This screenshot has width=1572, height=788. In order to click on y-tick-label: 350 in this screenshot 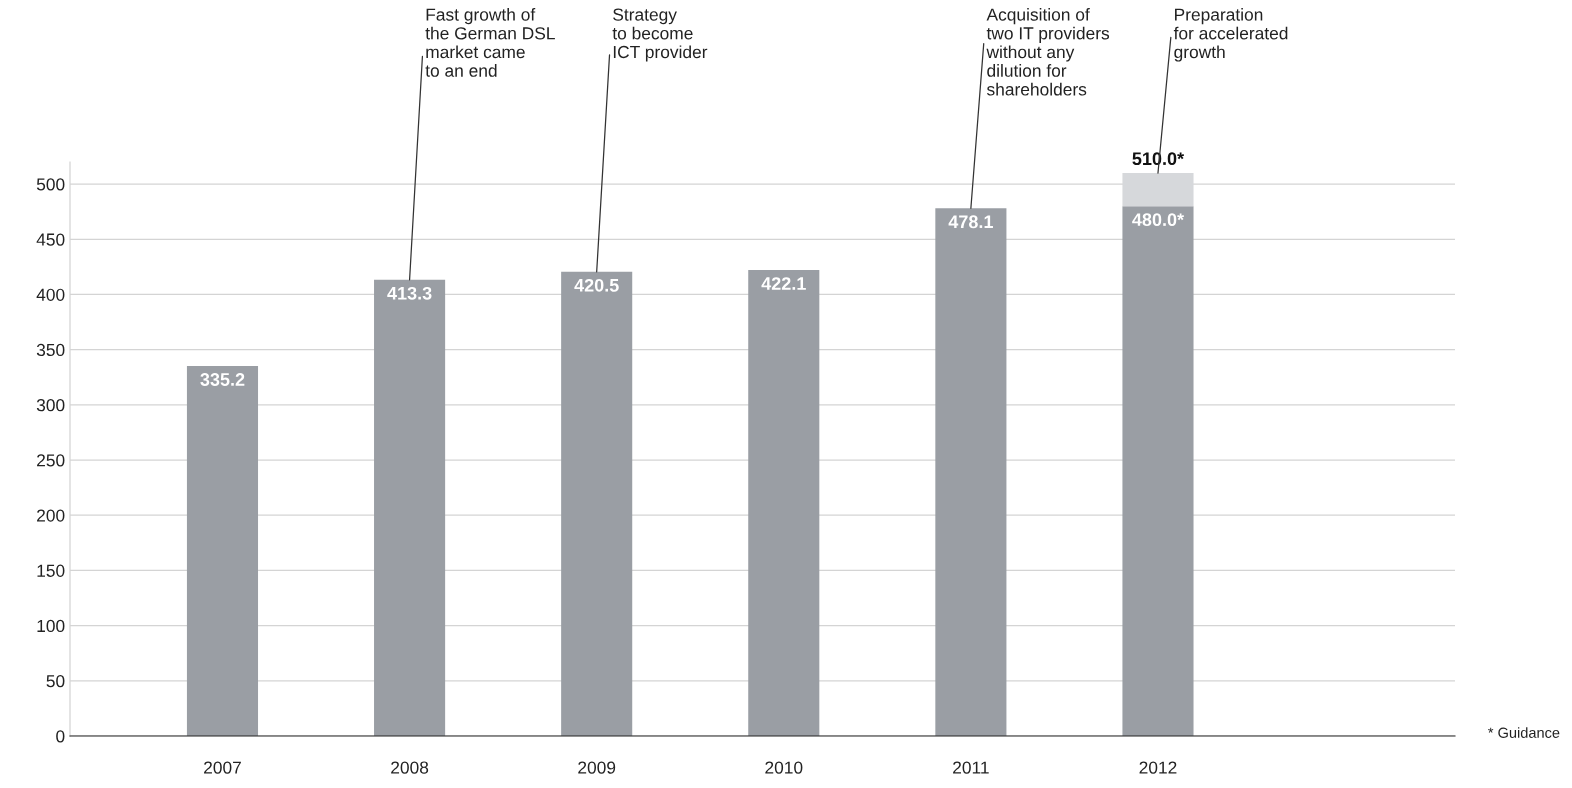, I will do `click(50, 350)`.